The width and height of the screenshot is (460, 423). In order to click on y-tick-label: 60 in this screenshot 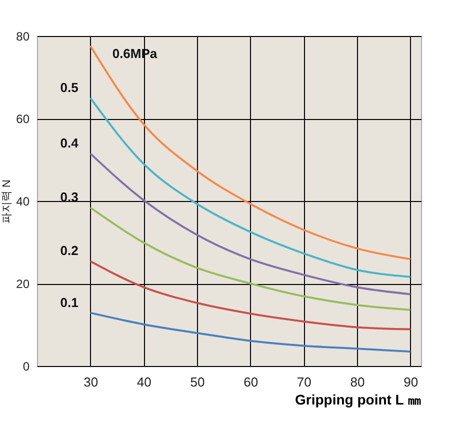, I will do `click(23, 119)`.